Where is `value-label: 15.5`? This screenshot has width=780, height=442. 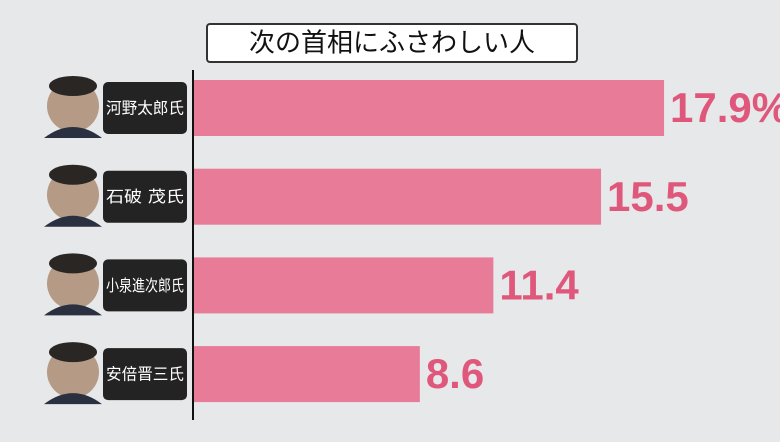
value-label: 15.5 is located at coordinates (648, 196).